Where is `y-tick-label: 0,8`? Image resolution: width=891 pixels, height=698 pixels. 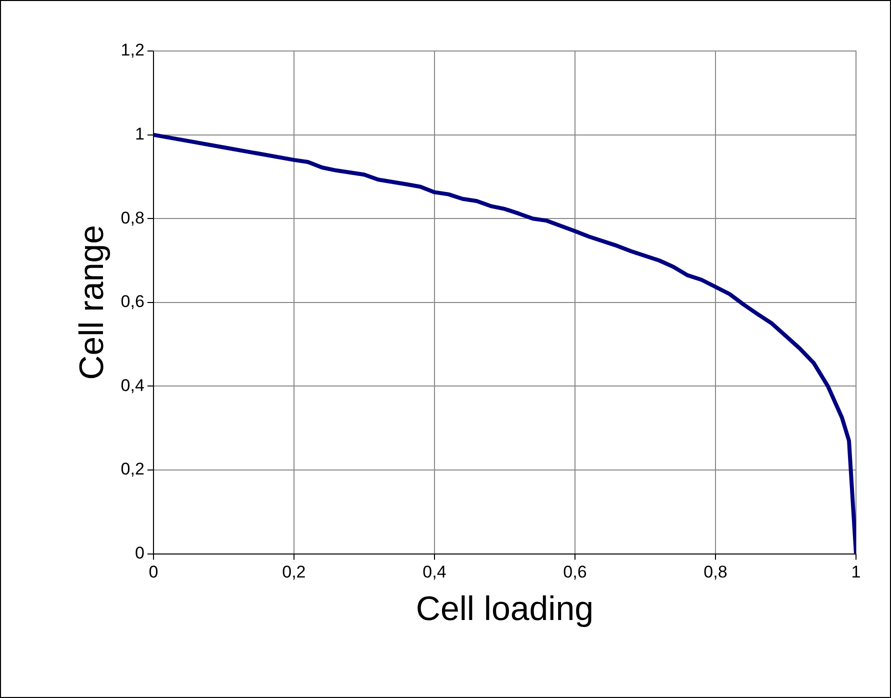
y-tick-label: 0,8 is located at coordinates (132, 218).